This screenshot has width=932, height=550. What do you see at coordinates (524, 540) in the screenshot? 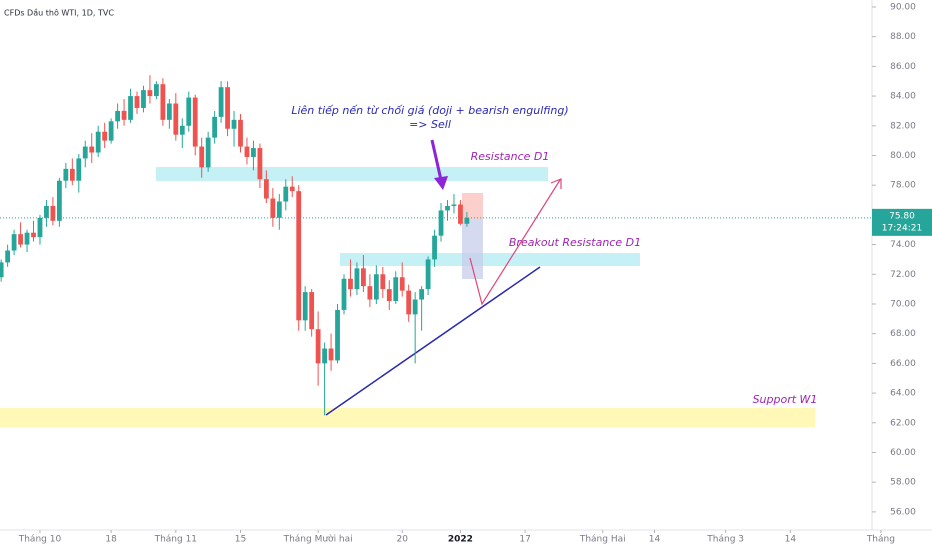
I see `x-tick-label: 17` at bounding box center [524, 540].